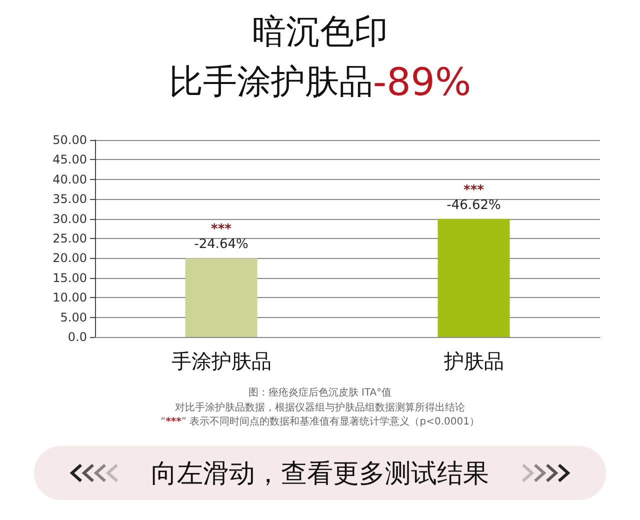 This screenshot has width=640, height=520. I want to click on y-tick-label: 40.00, so click(69, 179).